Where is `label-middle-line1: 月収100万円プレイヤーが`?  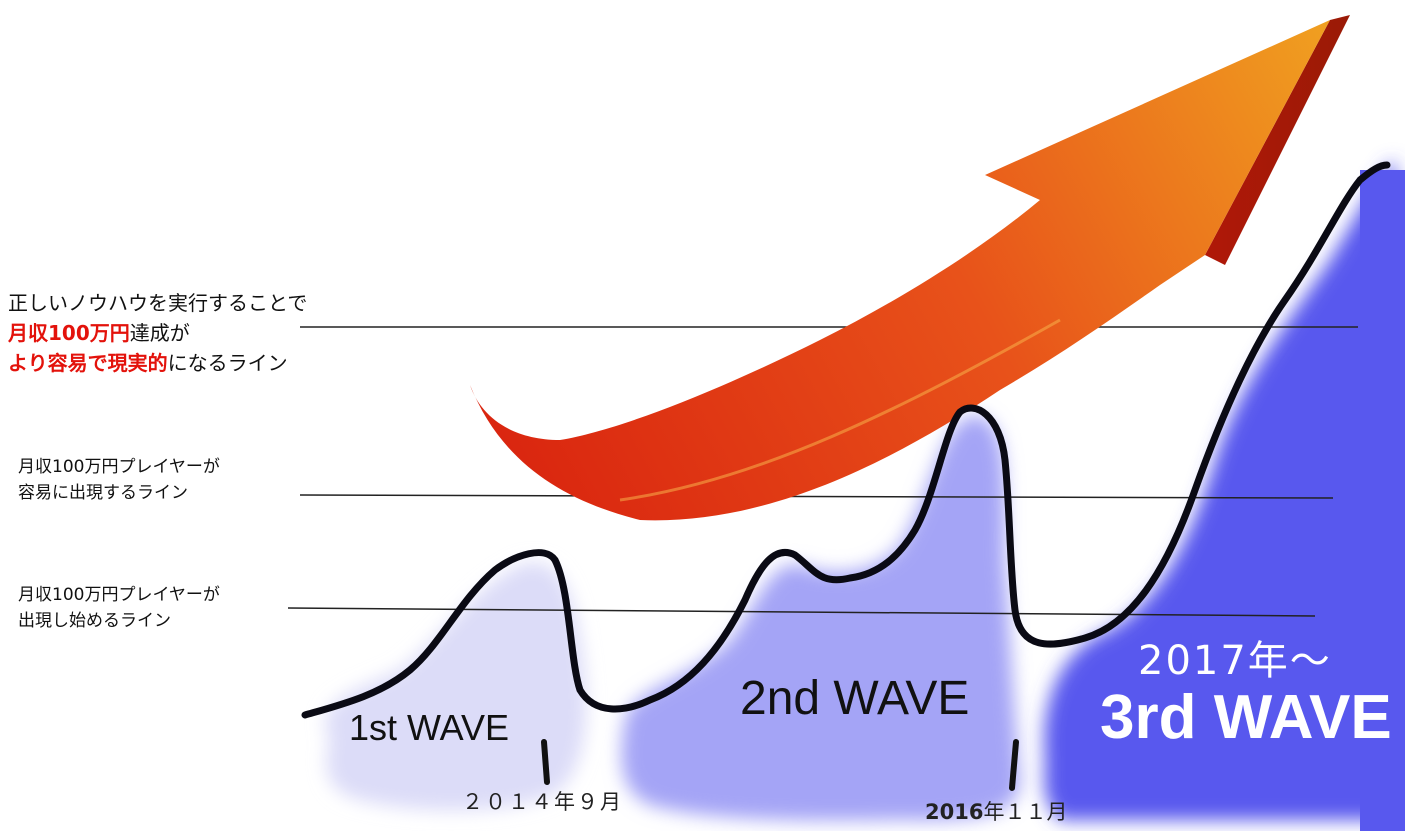
label-middle-line1: 月収100万円プレイヤーが is located at coordinates (119, 467).